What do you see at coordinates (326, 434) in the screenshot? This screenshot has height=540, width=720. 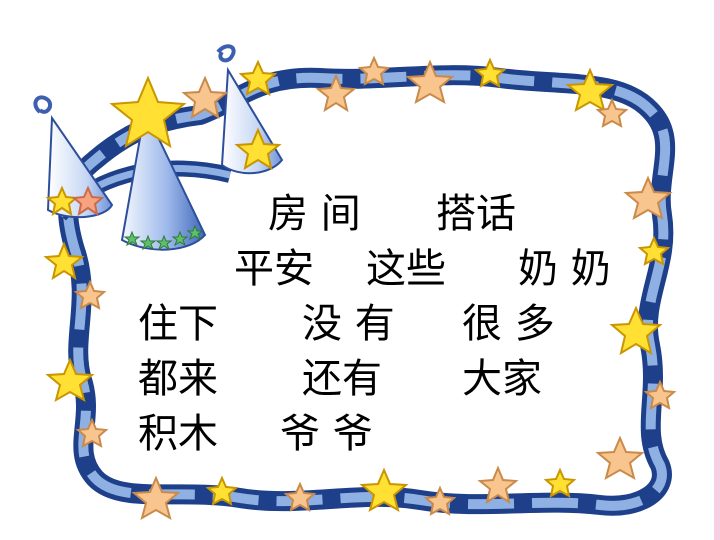 I see `vocab-word: 爷 爷` at bounding box center [326, 434].